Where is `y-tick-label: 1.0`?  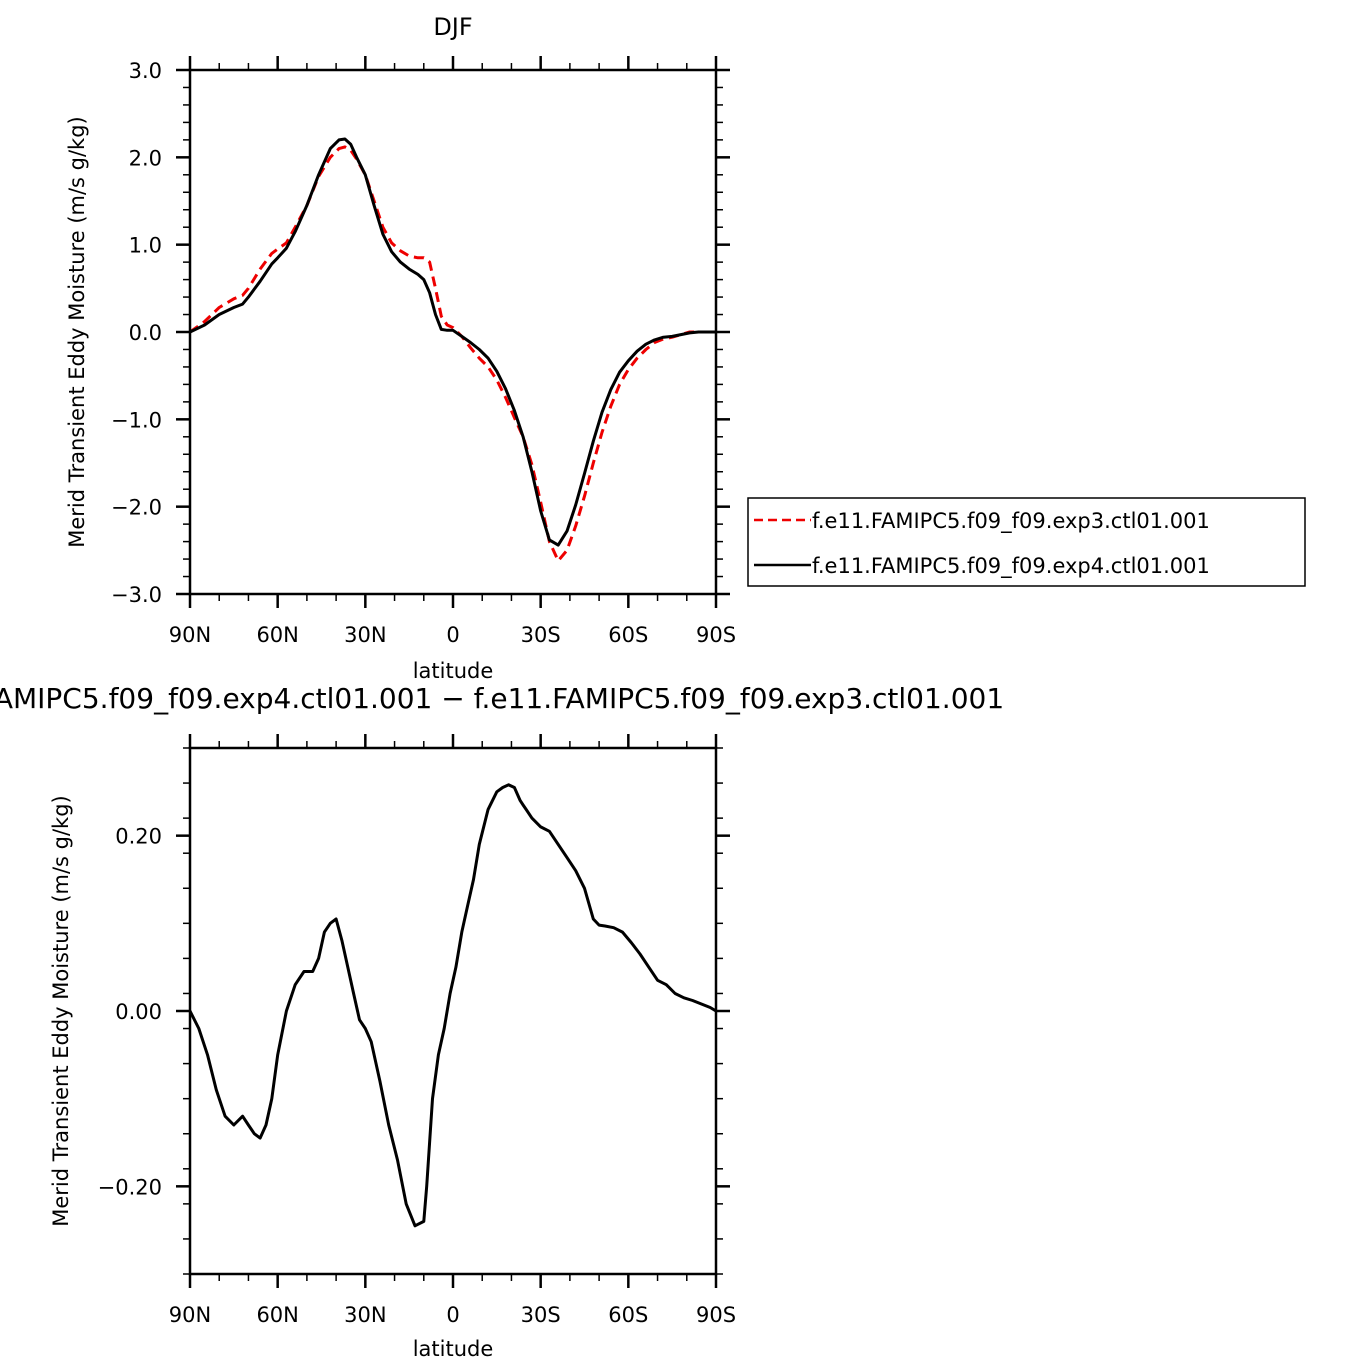 y-tick-label: 1.0 is located at coordinates (145, 246).